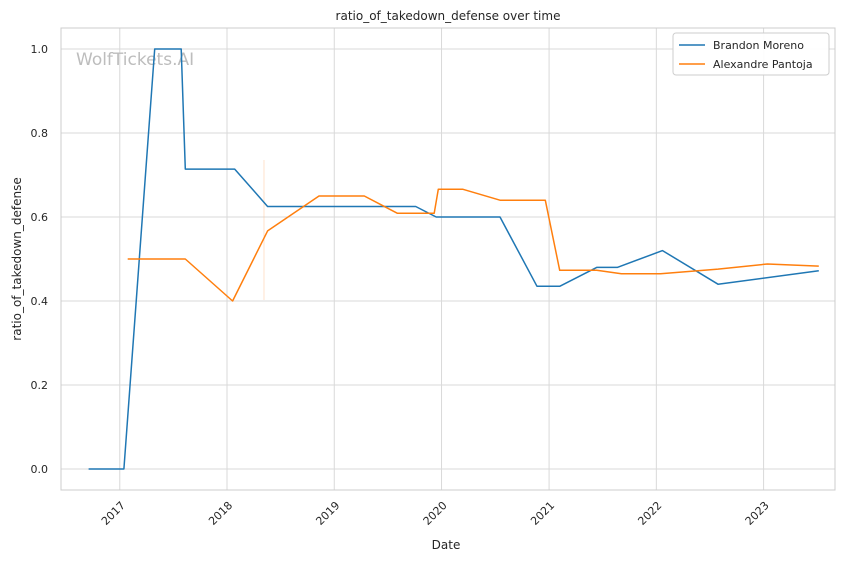 This screenshot has height=561, width=844. I want to click on watermark: WolfTickets.AI, so click(135, 60).